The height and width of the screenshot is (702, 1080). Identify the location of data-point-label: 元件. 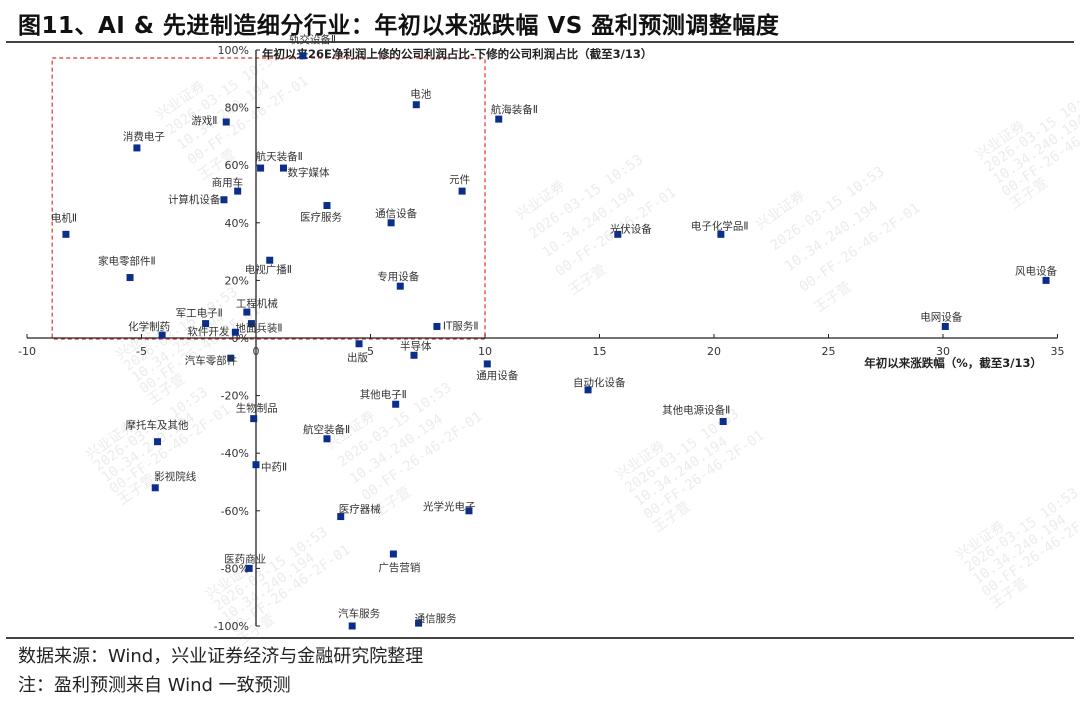
(459, 180).